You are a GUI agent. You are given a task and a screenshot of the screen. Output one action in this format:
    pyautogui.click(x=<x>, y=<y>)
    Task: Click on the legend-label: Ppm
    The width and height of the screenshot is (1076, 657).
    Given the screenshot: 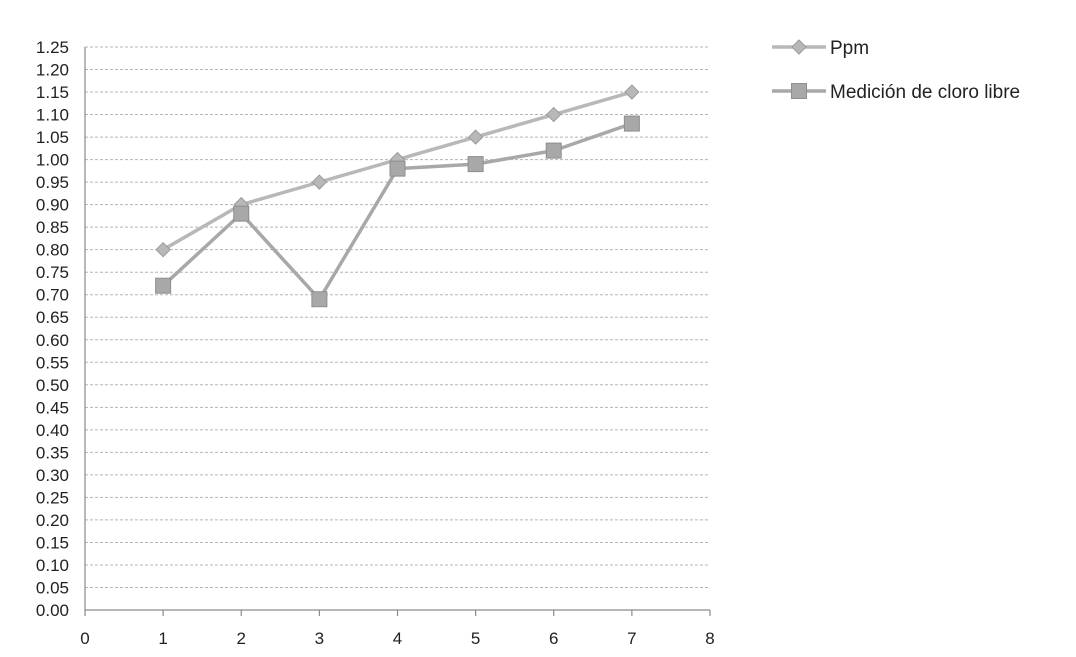 What is the action you would take?
    pyautogui.click(x=849, y=48)
    